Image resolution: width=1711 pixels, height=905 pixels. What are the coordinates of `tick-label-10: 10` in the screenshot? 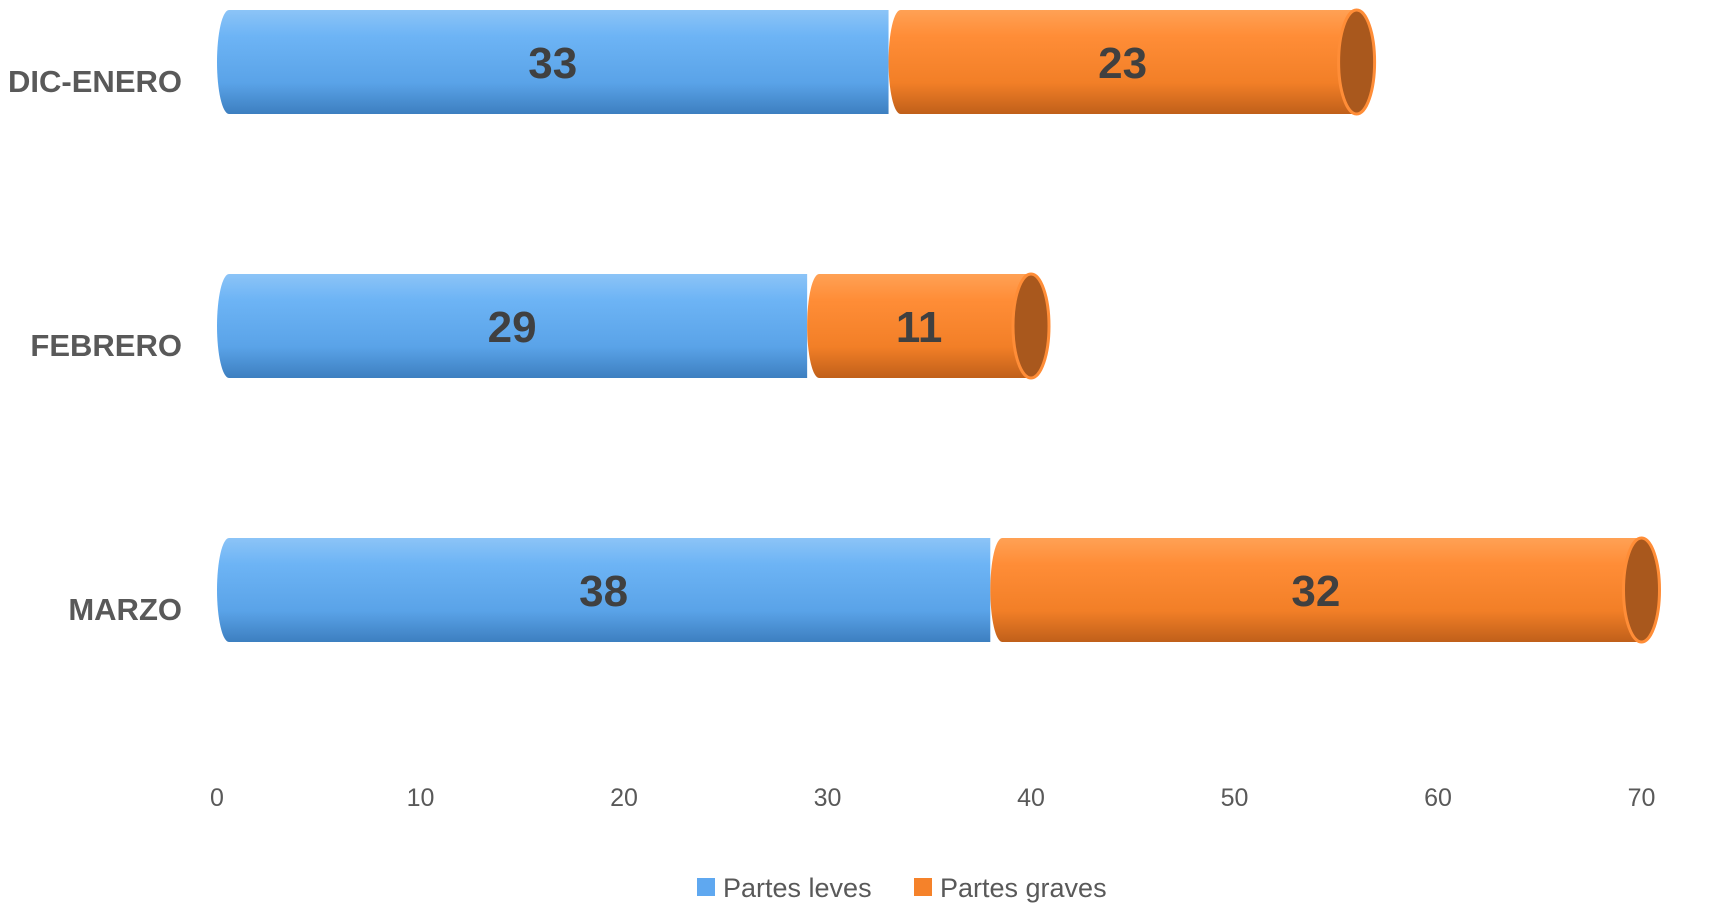 It's located at (421, 798).